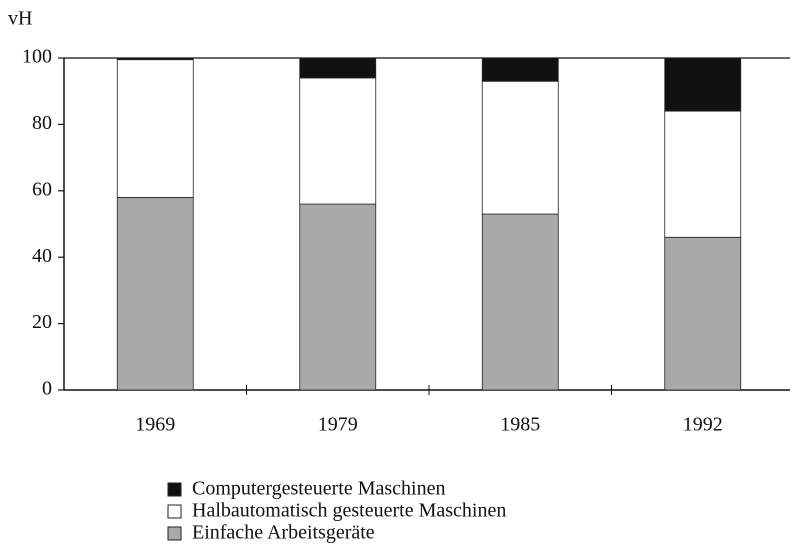  Describe the element at coordinates (37, 57) in the screenshot. I see `y-tick-label: 100` at that location.